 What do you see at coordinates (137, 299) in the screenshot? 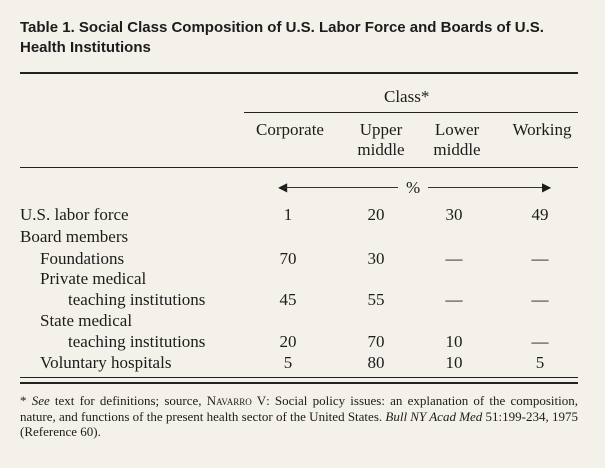
I see `row-label-private-teaching: teaching institutions` at bounding box center [137, 299].